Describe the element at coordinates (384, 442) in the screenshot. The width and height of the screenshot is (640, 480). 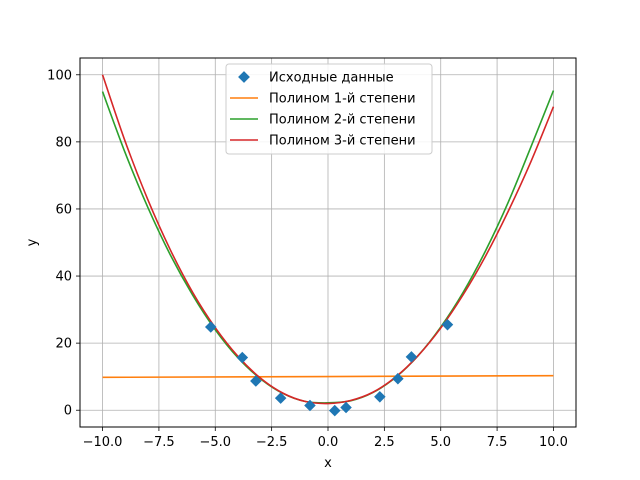
I see `x-tick-label: 2.5` at that location.